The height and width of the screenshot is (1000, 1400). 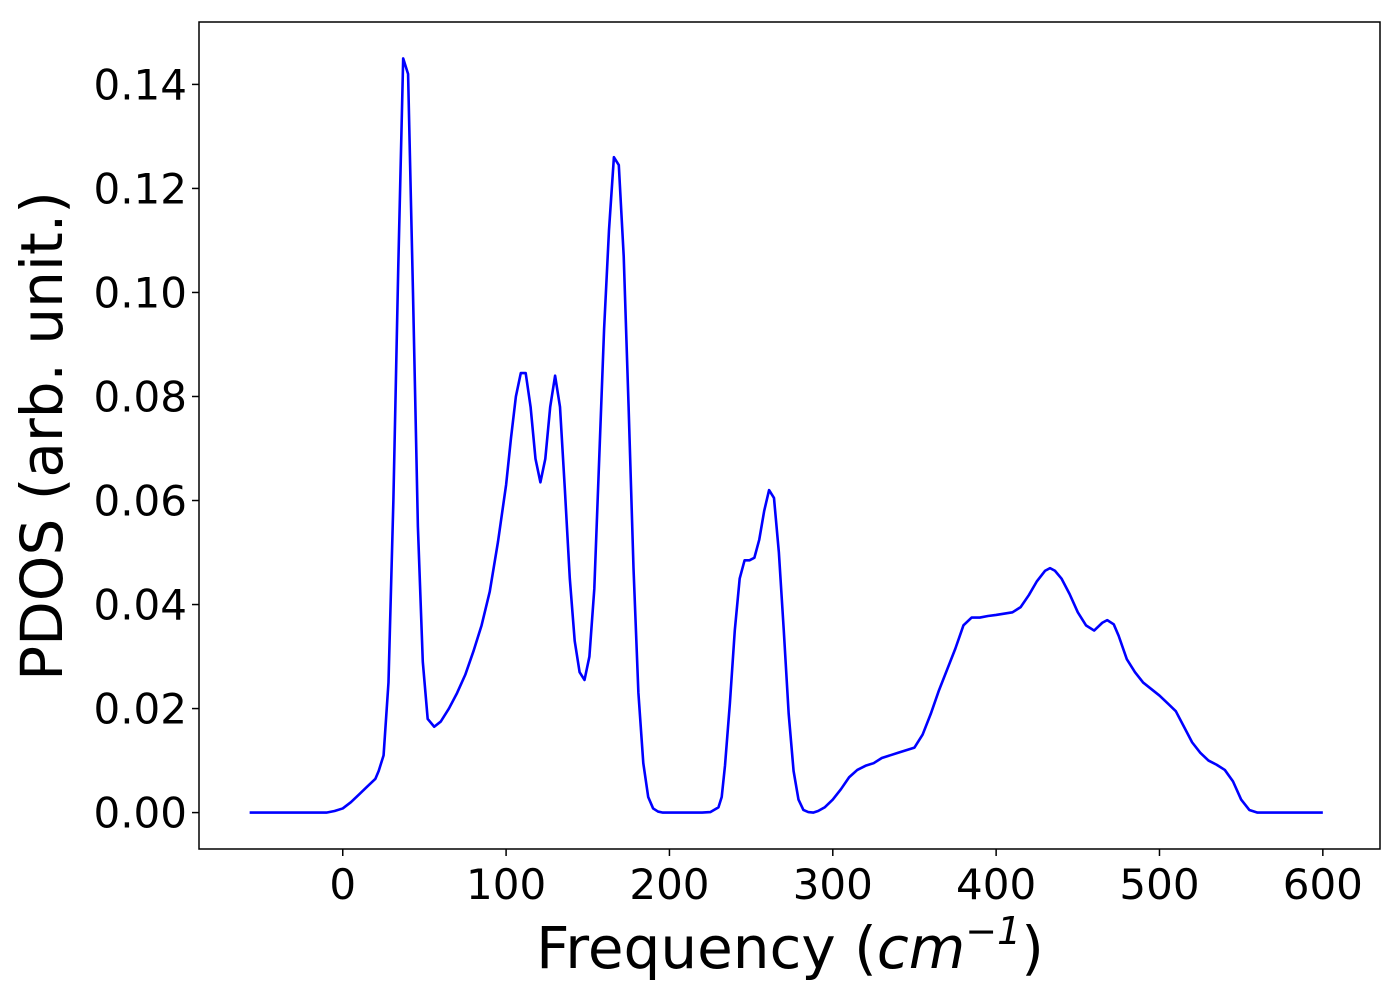 What do you see at coordinates (140, 292) in the screenshot?
I see `y-tick-label: 0.10` at bounding box center [140, 292].